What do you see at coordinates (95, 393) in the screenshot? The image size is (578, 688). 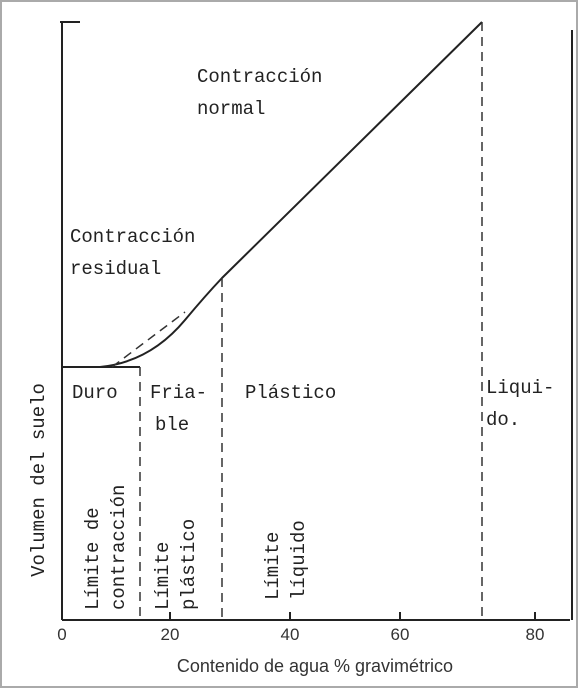 I see `state-label: Duro` at bounding box center [95, 393].